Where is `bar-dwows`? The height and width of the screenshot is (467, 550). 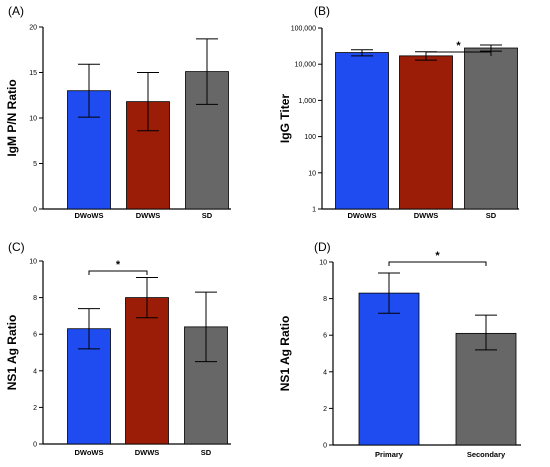 bar-dwows is located at coordinates (362, 131).